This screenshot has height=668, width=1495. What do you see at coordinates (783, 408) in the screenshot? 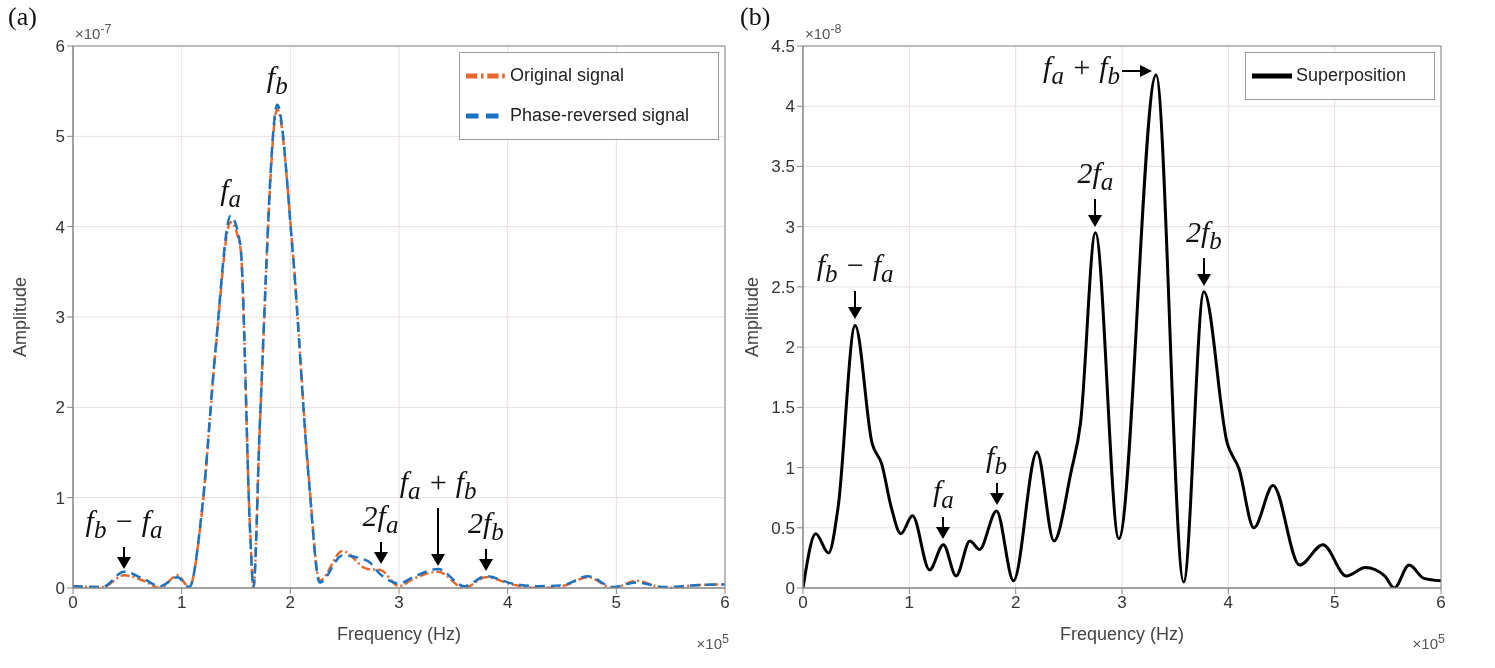
I see `y-tick-label: 1.5` at bounding box center [783, 408].